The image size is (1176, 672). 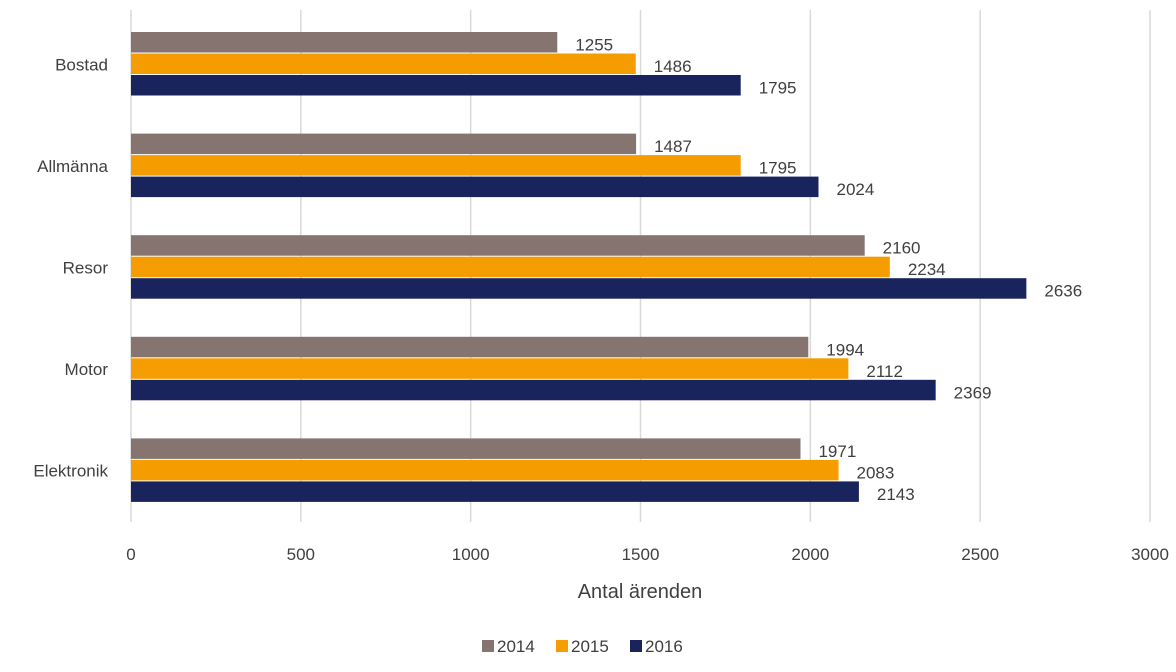 I want to click on bar-2016-motor, so click(x=533, y=390).